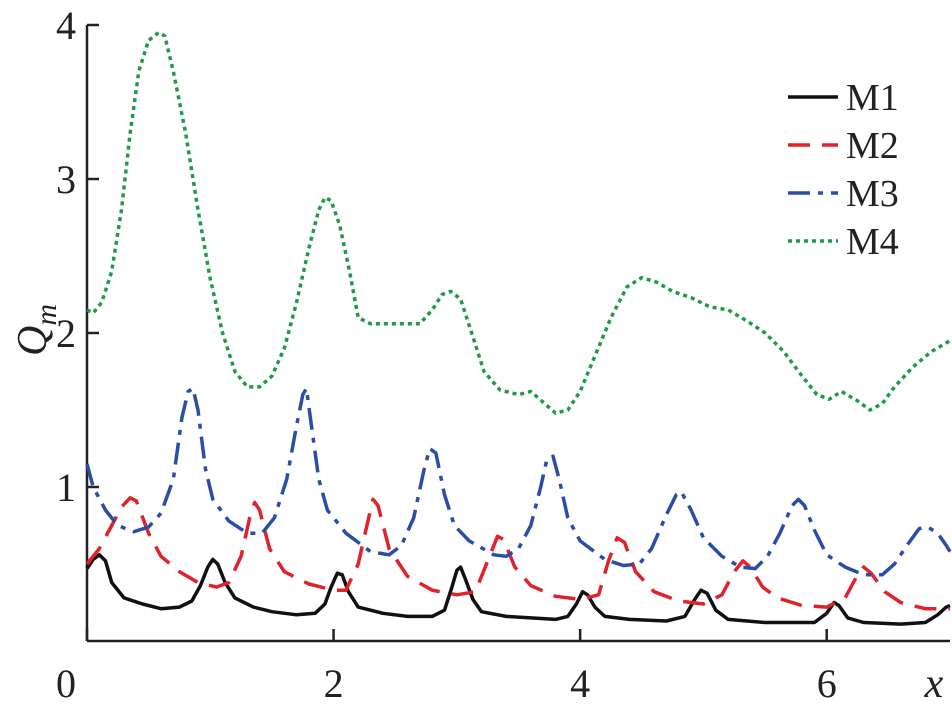 This screenshot has width=952, height=707. I want to click on legend: M1 M2 M3 M4, so click(843, 170).